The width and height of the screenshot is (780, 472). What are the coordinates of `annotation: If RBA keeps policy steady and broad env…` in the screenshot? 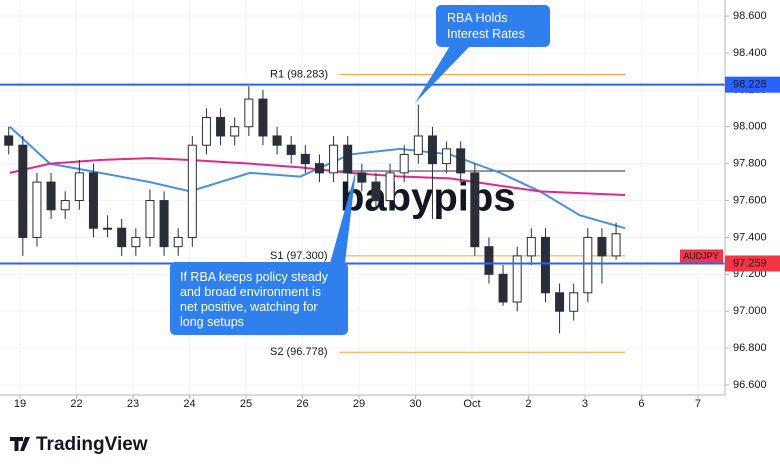 It's located at (263, 252).